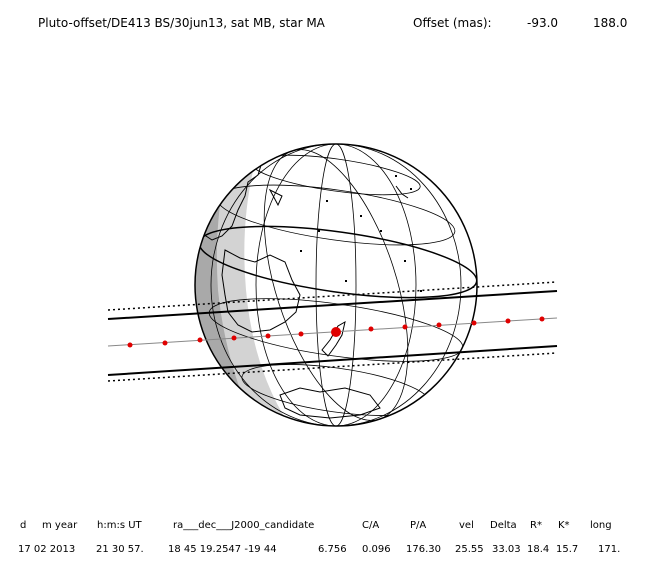  Describe the element at coordinates (564, 525) in the screenshot. I see `header-cell: K*` at that location.